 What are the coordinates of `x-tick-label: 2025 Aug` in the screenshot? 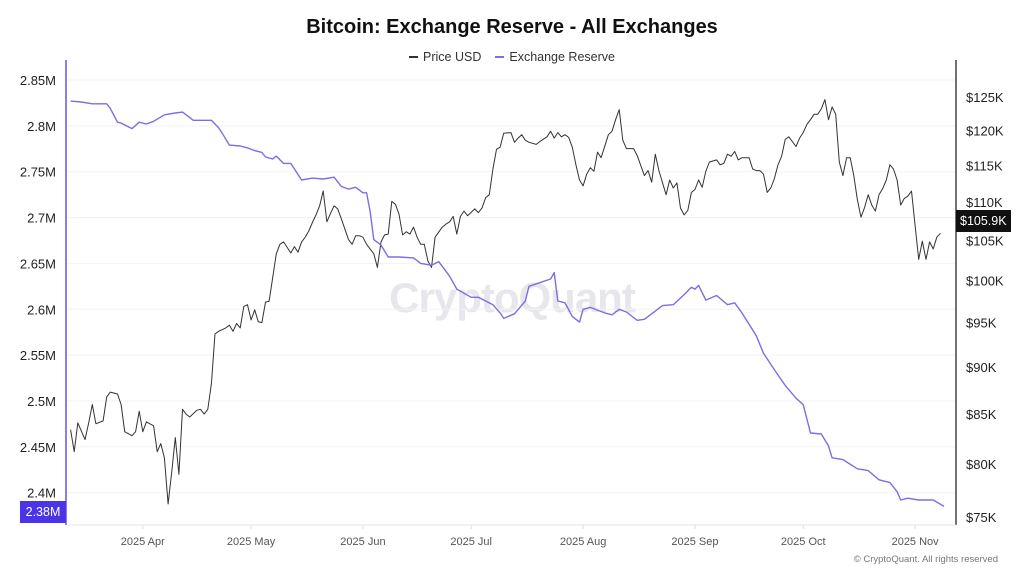 It's located at (583, 542).